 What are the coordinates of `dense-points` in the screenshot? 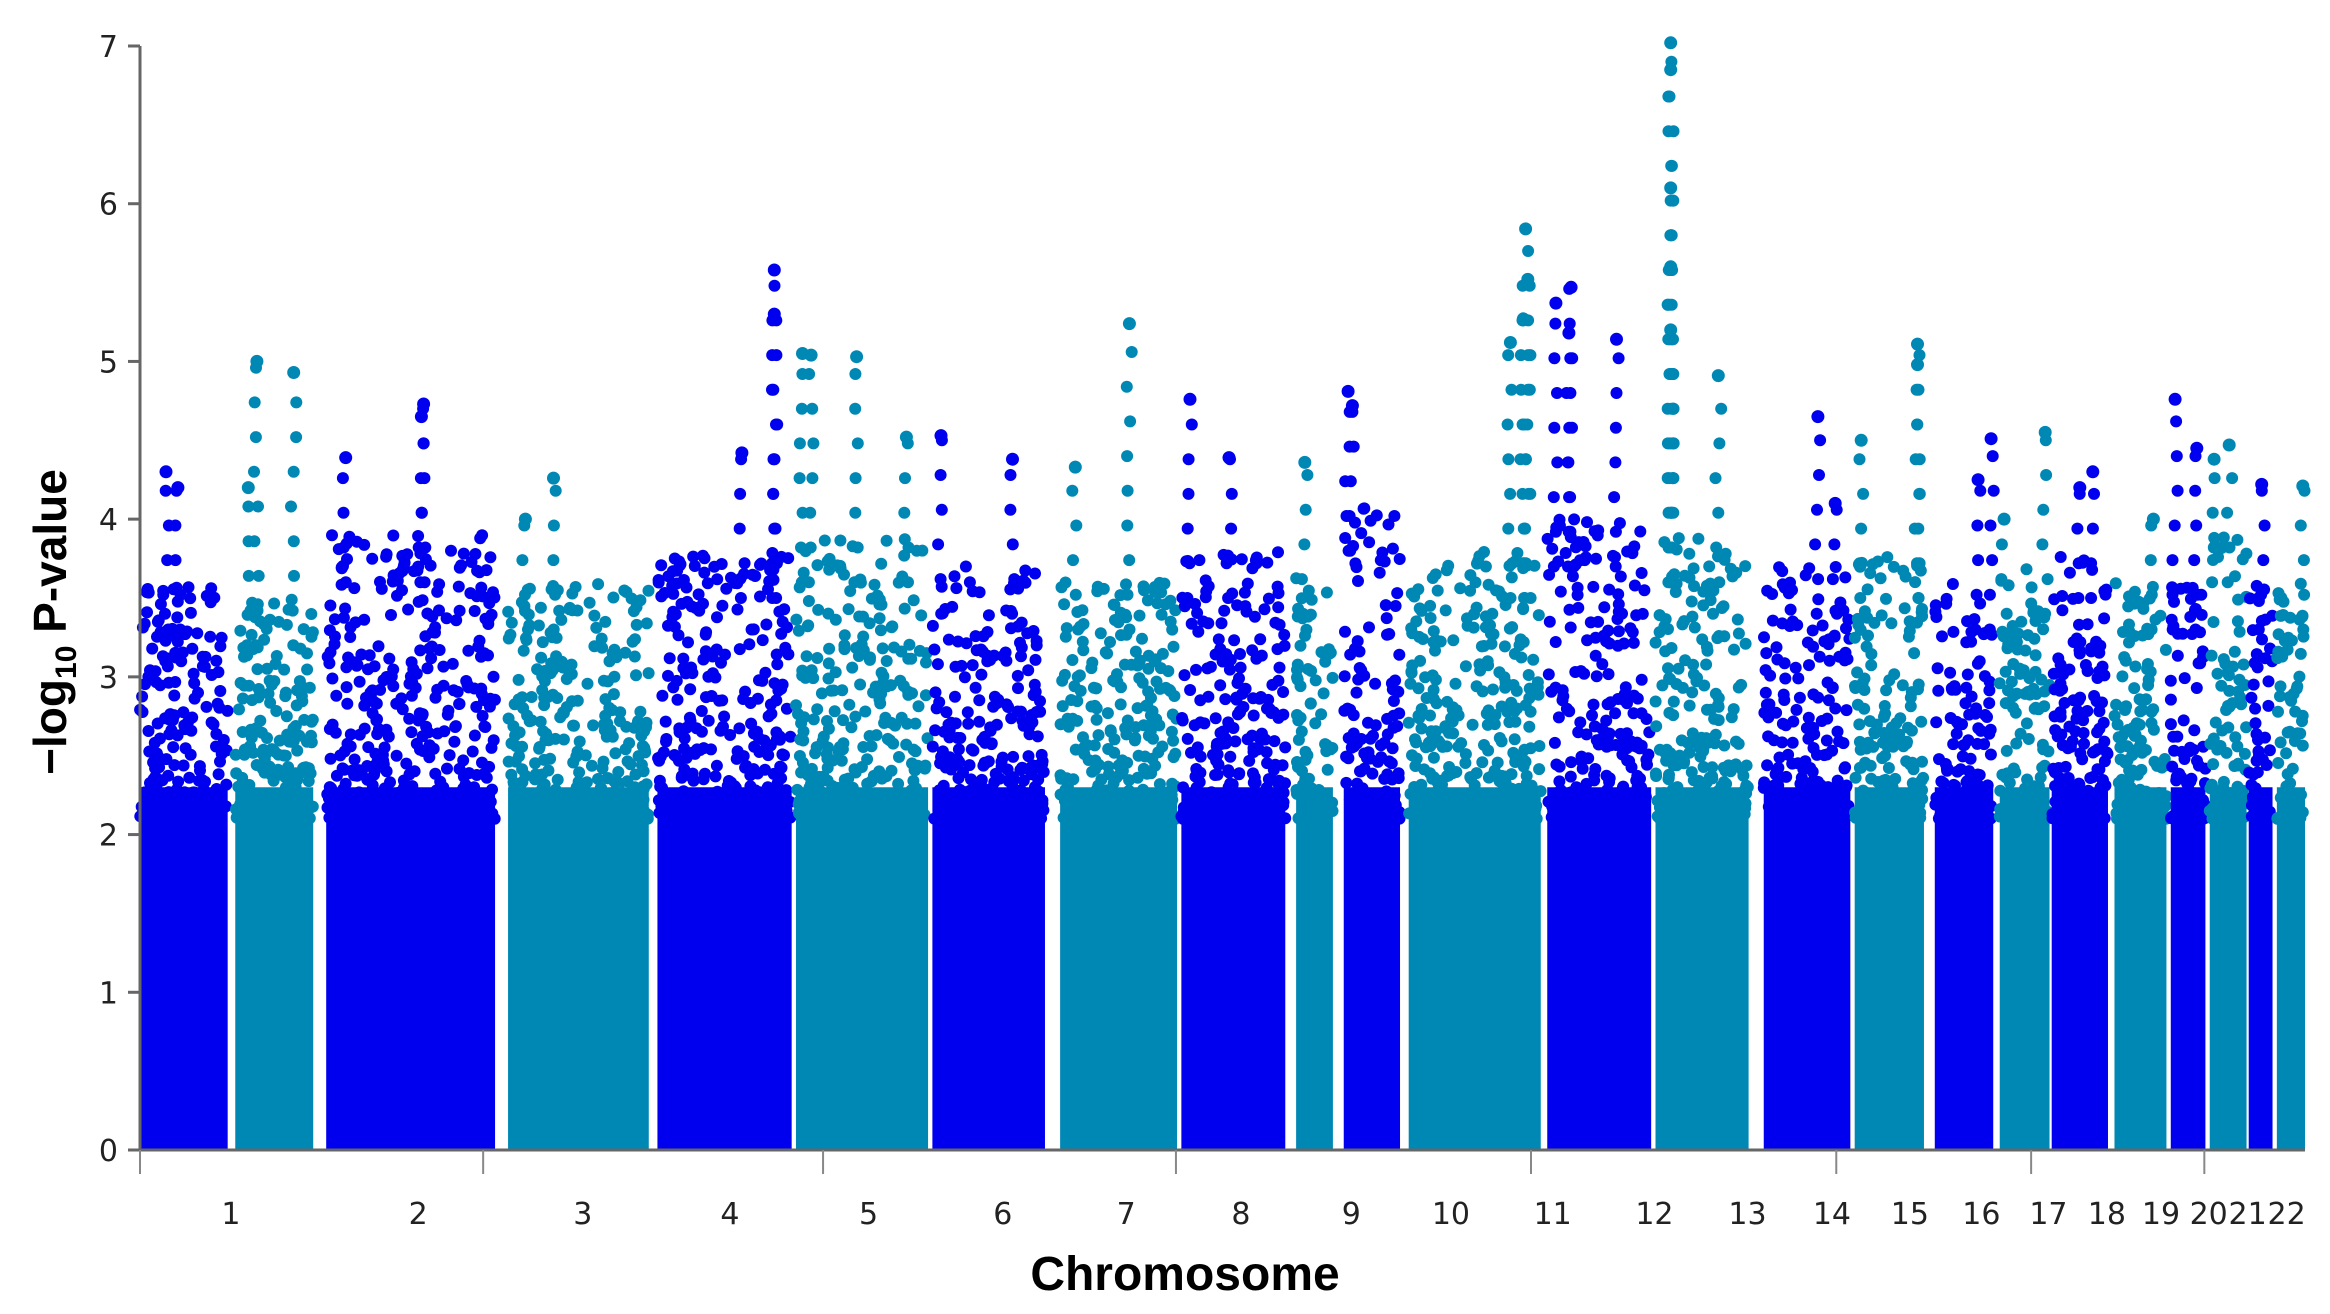 It's located at (1119, 968).